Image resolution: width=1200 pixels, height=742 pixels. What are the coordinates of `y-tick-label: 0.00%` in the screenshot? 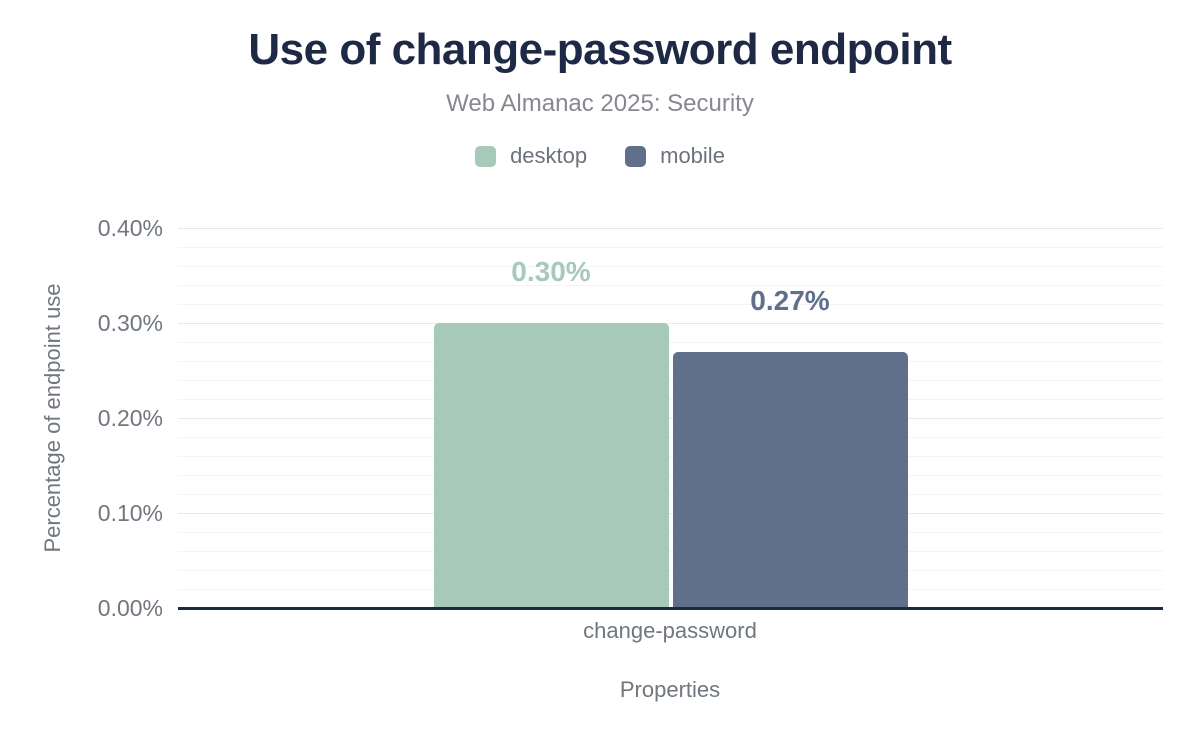 It's located at (130, 608).